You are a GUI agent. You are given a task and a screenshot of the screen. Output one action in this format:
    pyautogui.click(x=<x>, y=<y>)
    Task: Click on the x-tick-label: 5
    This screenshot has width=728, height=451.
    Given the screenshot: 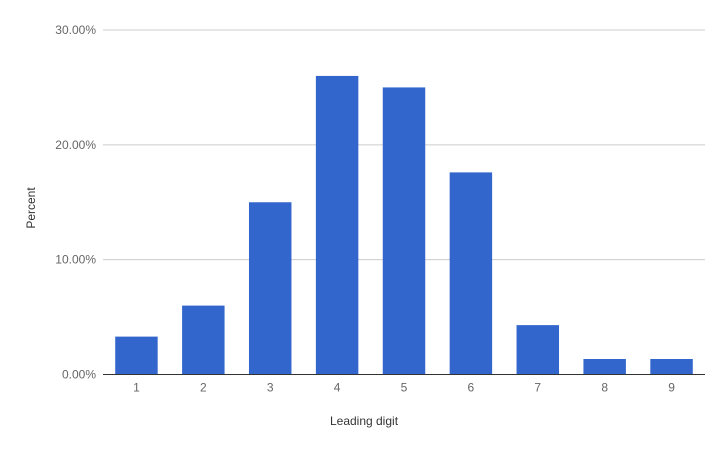 What is the action you would take?
    pyautogui.click(x=404, y=388)
    